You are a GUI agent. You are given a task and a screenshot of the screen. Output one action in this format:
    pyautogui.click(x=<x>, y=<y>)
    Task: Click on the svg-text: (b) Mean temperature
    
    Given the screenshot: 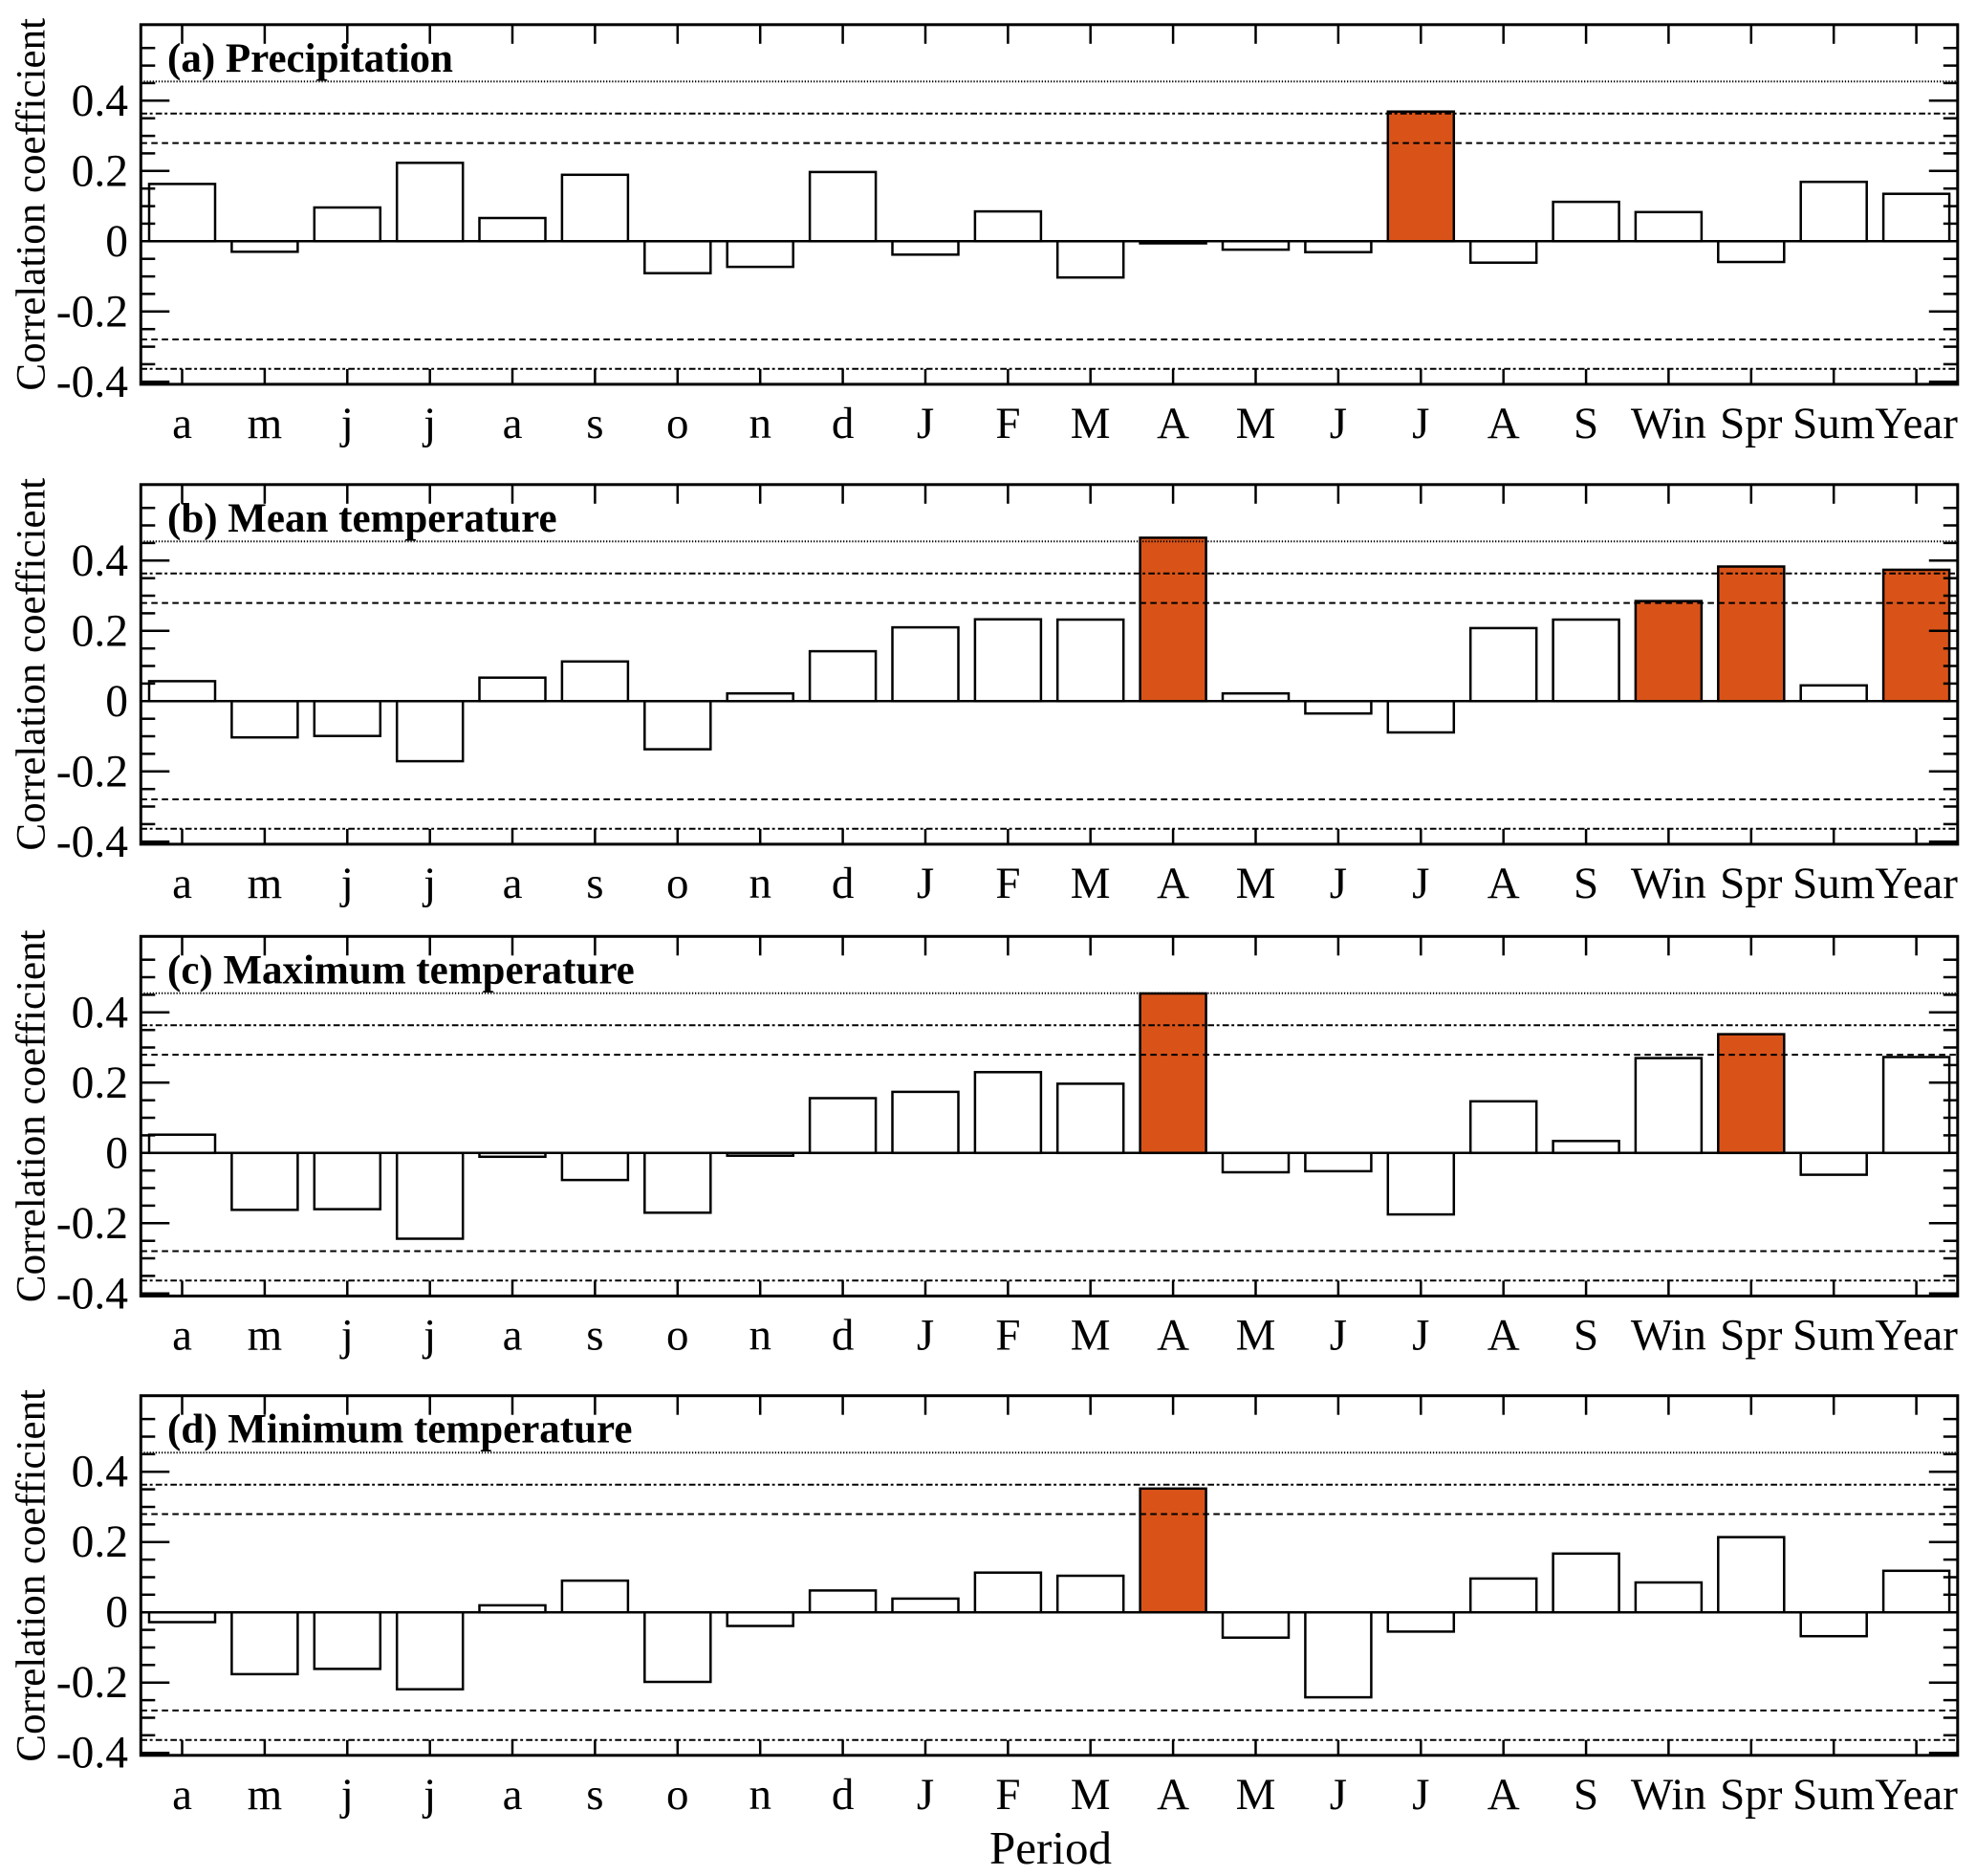 What is the action you would take?
    pyautogui.click(x=362, y=518)
    